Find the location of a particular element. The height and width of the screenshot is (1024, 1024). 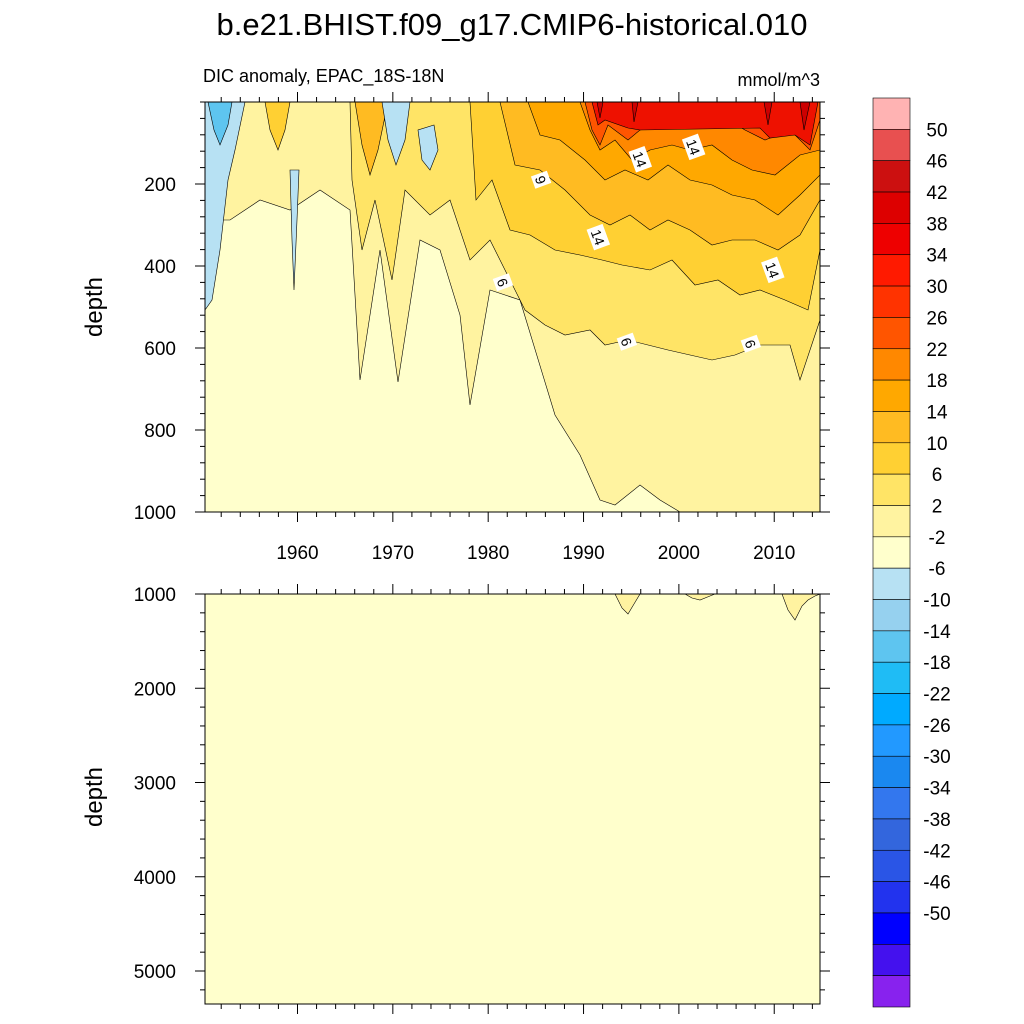

subtitle-right: mmol/m^3 is located at coordinates (779, 80).